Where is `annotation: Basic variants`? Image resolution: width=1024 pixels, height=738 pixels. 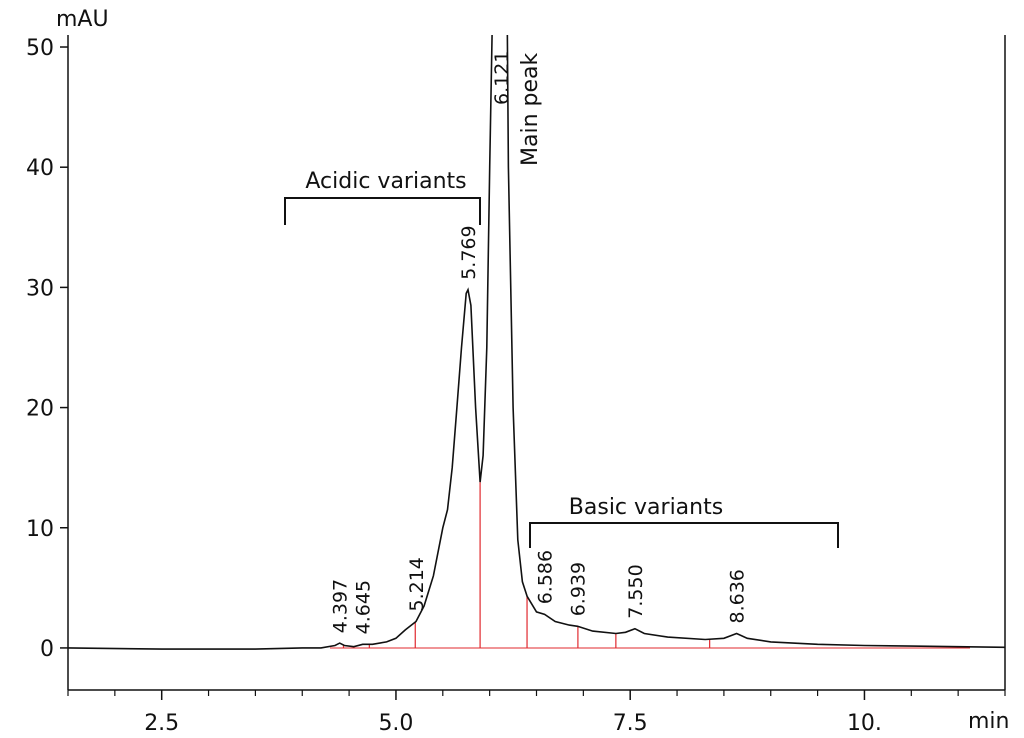 annotation: Basic variants is located at coordinates (646, 507).